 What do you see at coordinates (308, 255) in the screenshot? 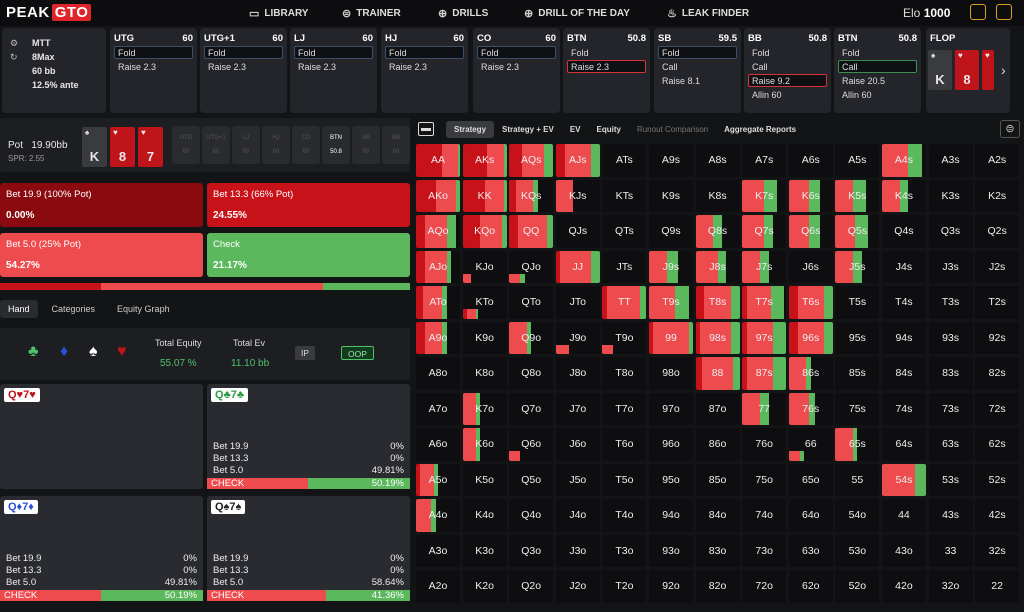
I see `action-check: Check 21.17%` at bounding box center [308, 255].